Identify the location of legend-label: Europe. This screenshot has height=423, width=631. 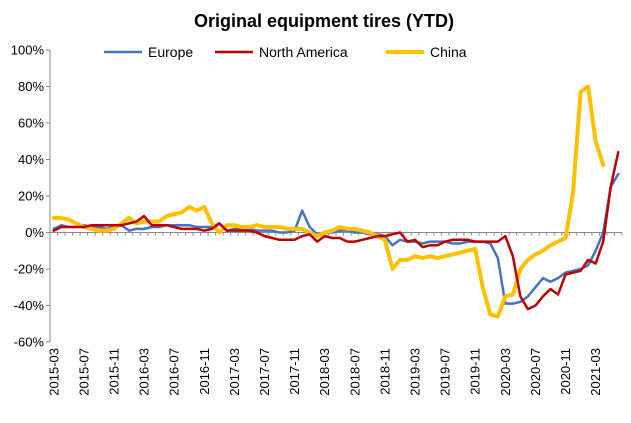
(170, 52).